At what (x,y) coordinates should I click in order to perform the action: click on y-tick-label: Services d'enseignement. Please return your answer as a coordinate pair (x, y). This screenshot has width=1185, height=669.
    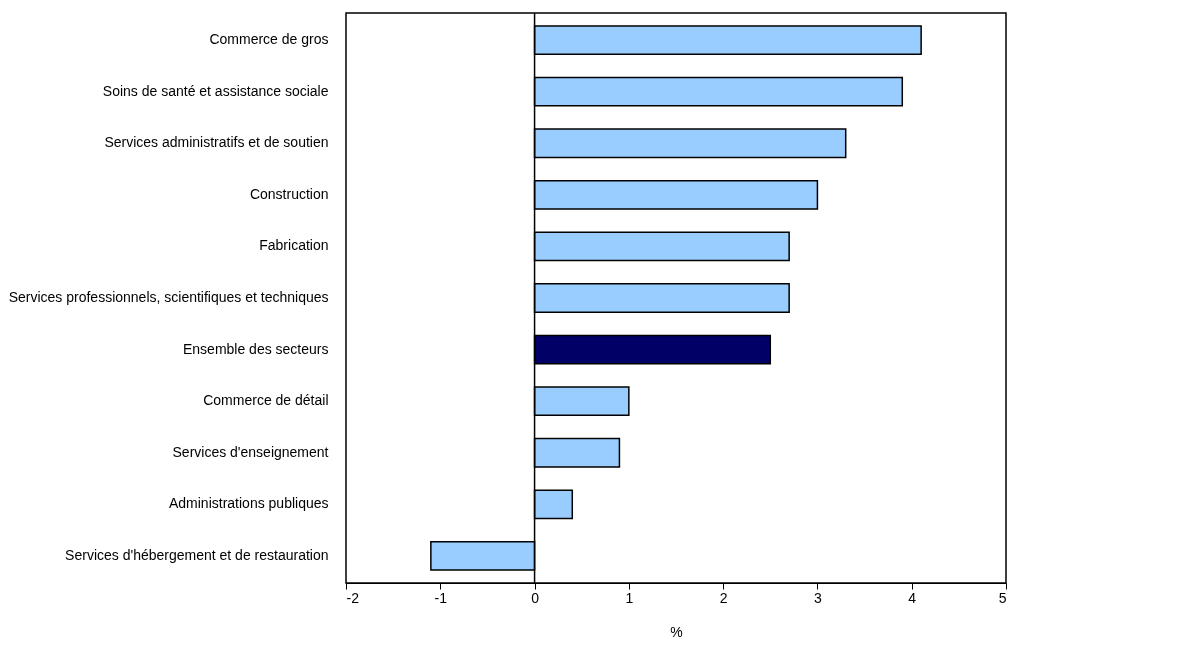
    Looking at the image, I should click on (250, 451).